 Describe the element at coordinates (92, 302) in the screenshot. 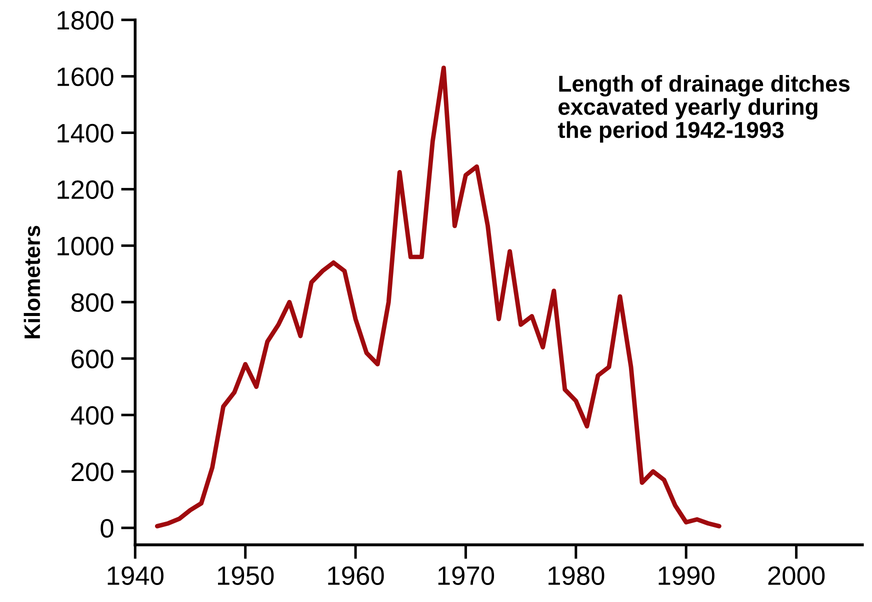

I see `y-tick-label: 800` at that location.